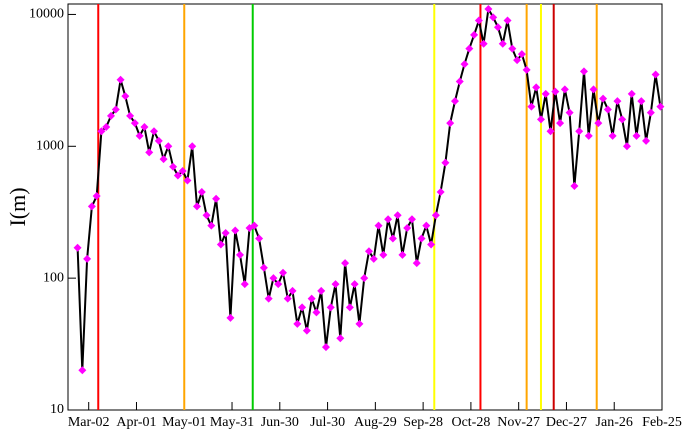  Describe the element at coordinates (614, 422) in the screenshot. I see `x-tick-label: Jan-26` at that location.